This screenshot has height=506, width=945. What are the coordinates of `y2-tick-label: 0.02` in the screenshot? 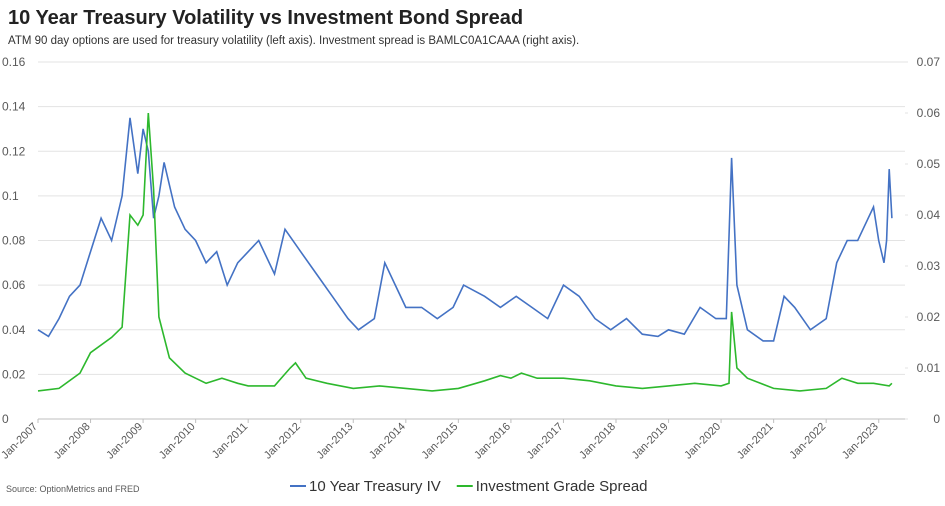 It's located at (929, 317).